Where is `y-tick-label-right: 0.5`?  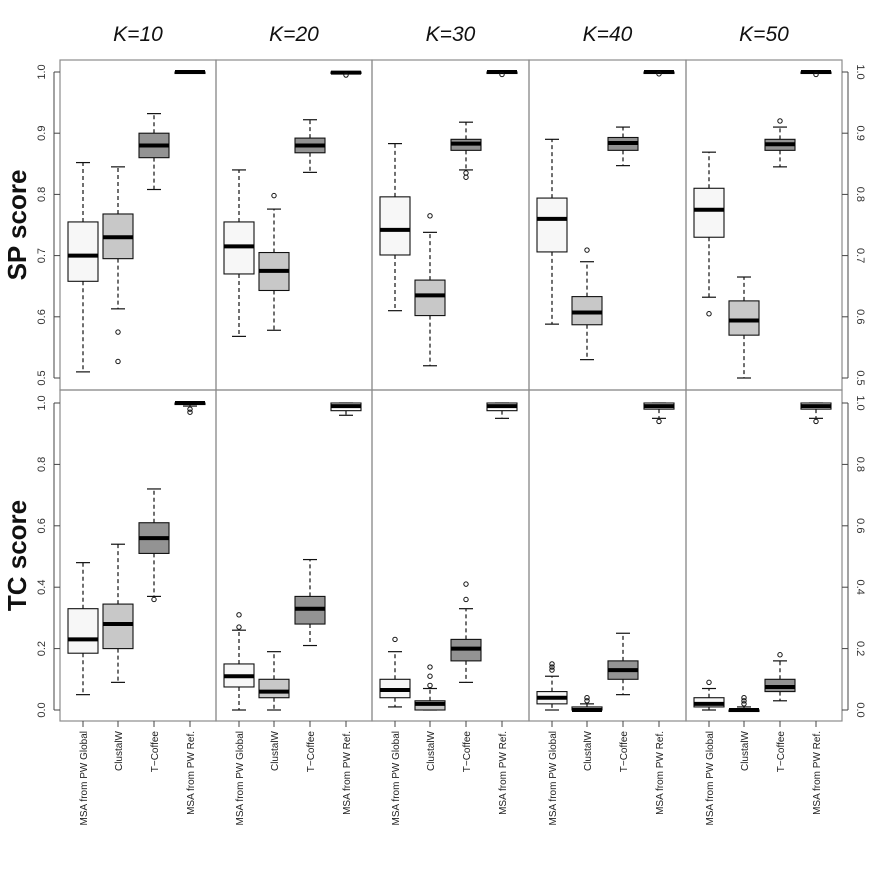
y-tick-label-right: 0.5 is located at coordinates (860, 377).